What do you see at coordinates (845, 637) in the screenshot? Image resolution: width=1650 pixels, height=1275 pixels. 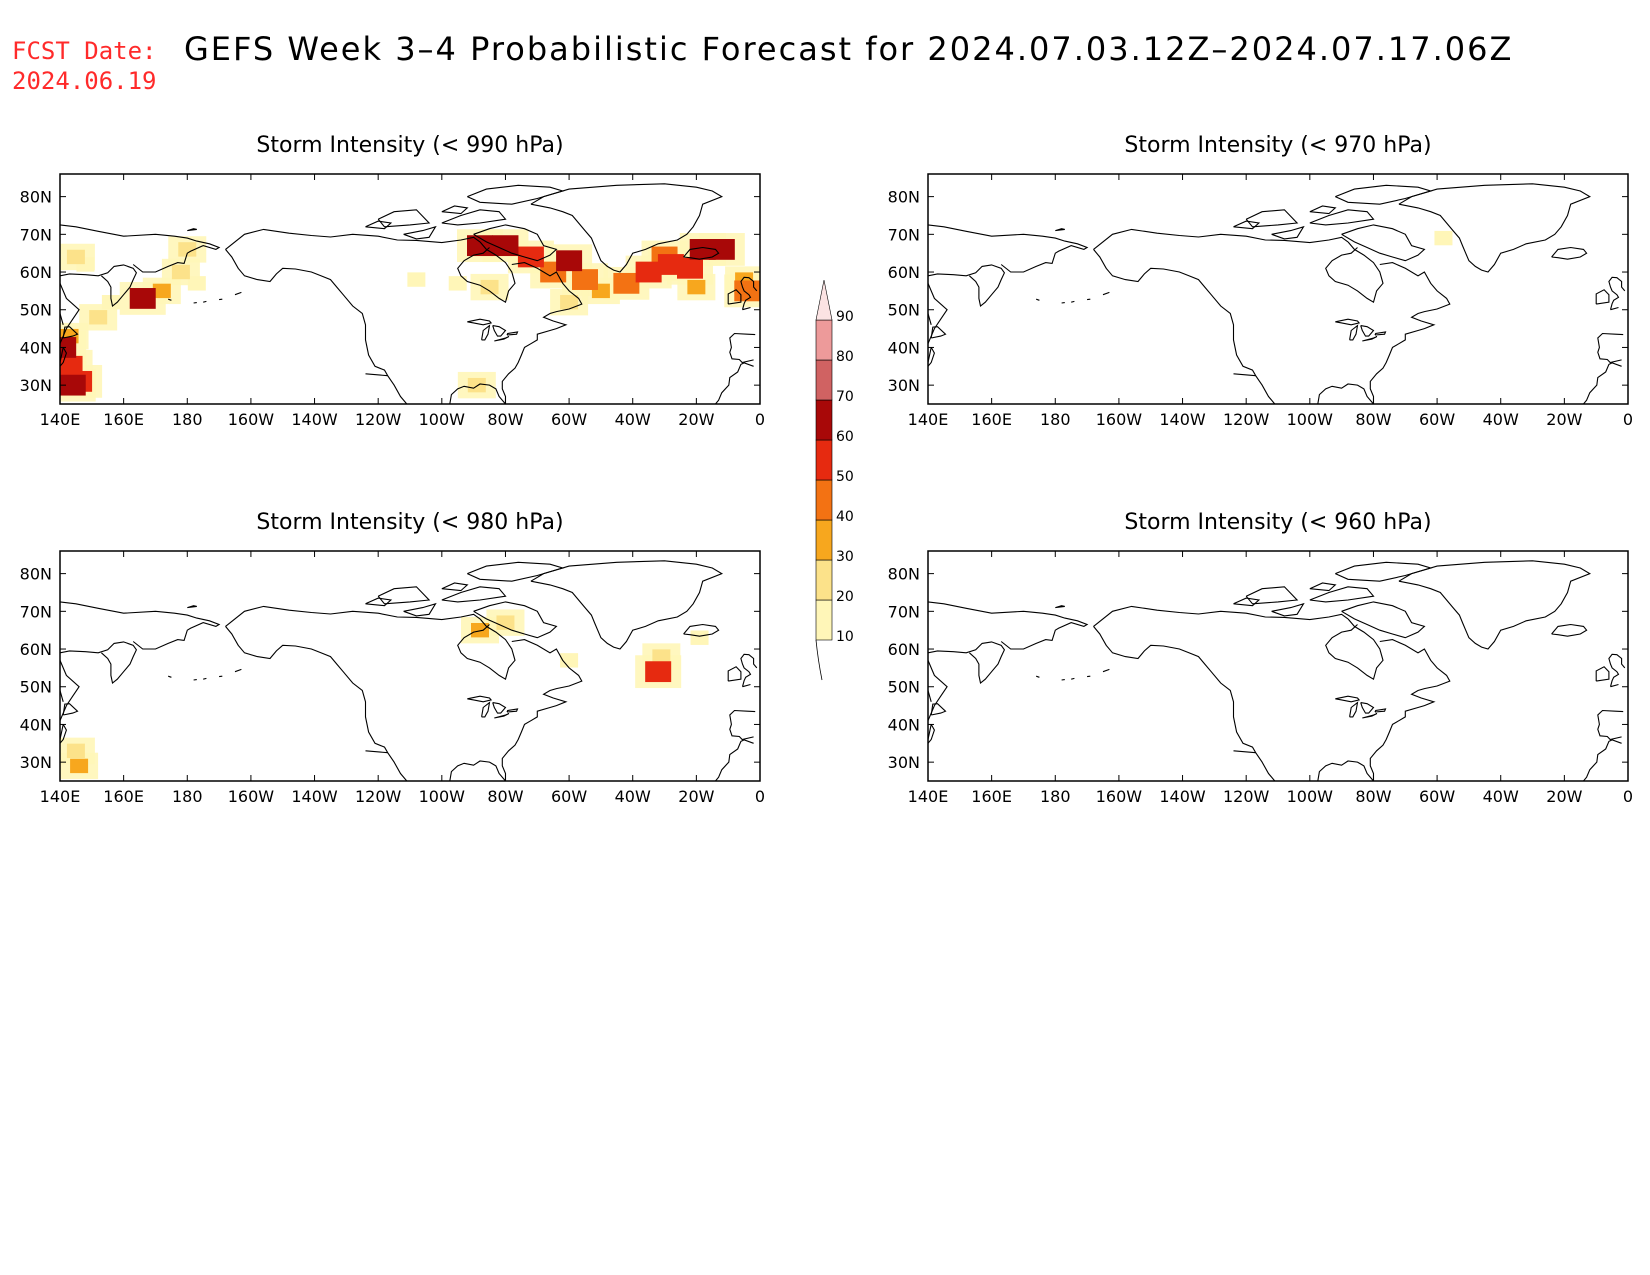 I see `colorbar-label: 10` at bounding box center [845, 637].